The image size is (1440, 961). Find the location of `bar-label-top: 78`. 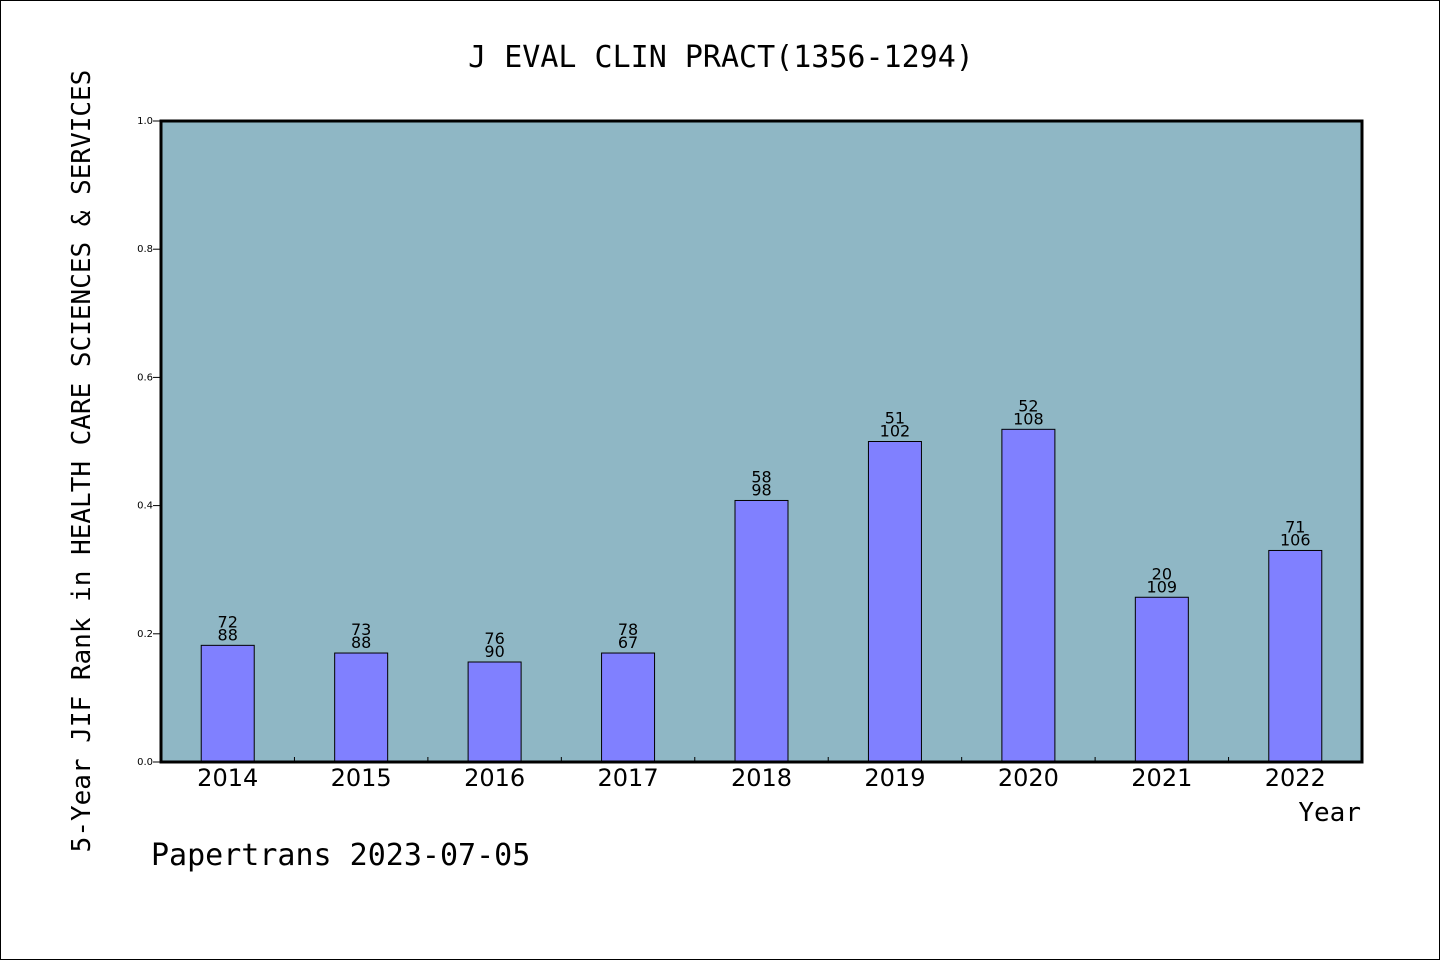

bar-label-top: 78 is located at coordinates (628, 629).